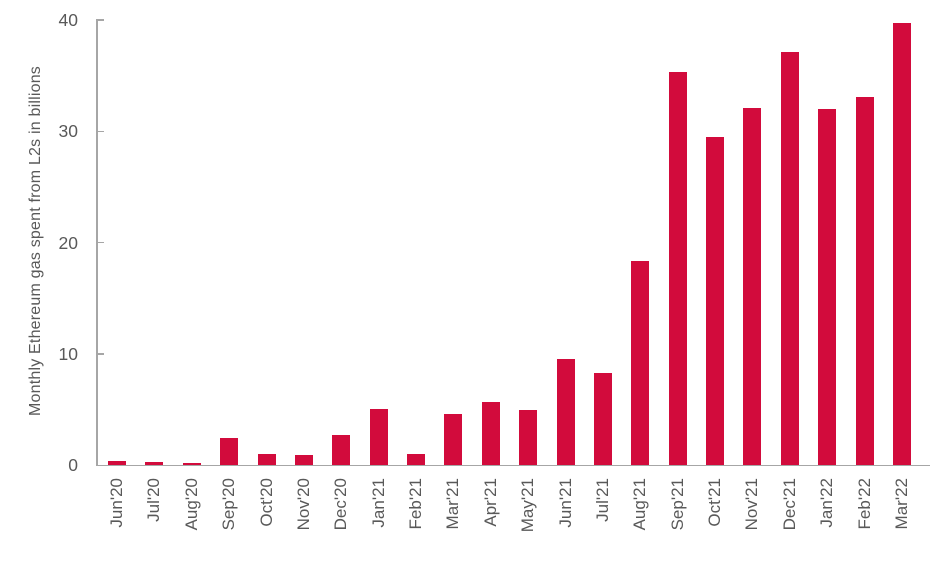 This screenshot has height=563, width=940. What do you see at coordinates (789, 504) in the screenshot?
I see `x-tick-label: Dec'21` at bounding box center [789, 504].